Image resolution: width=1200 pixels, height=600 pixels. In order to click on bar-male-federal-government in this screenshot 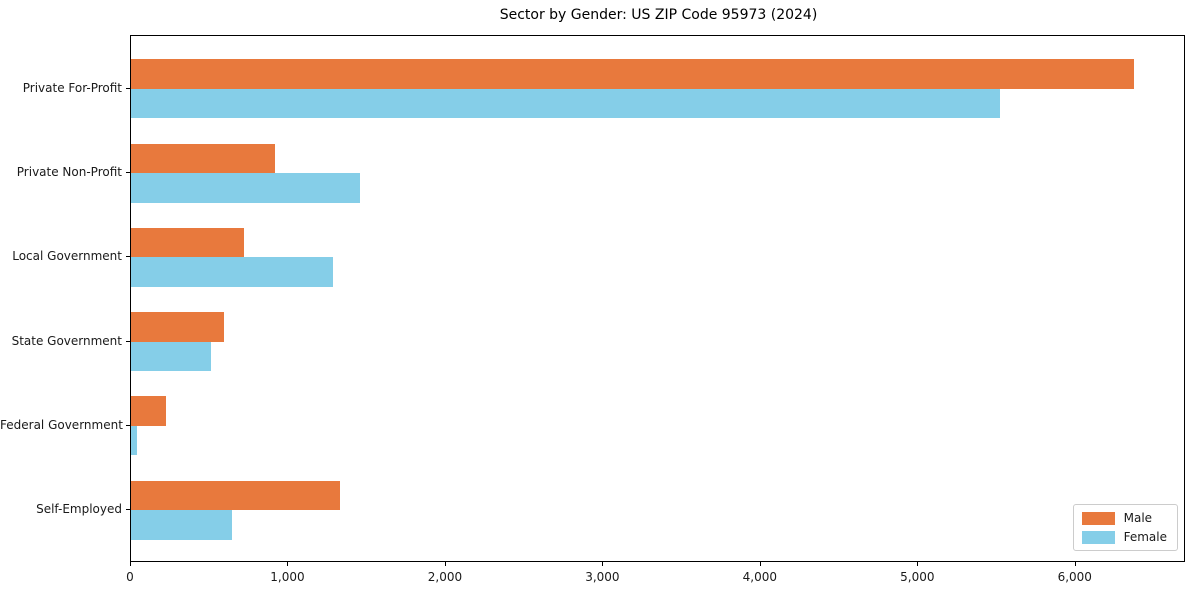, I will do `click(149, 411)`.